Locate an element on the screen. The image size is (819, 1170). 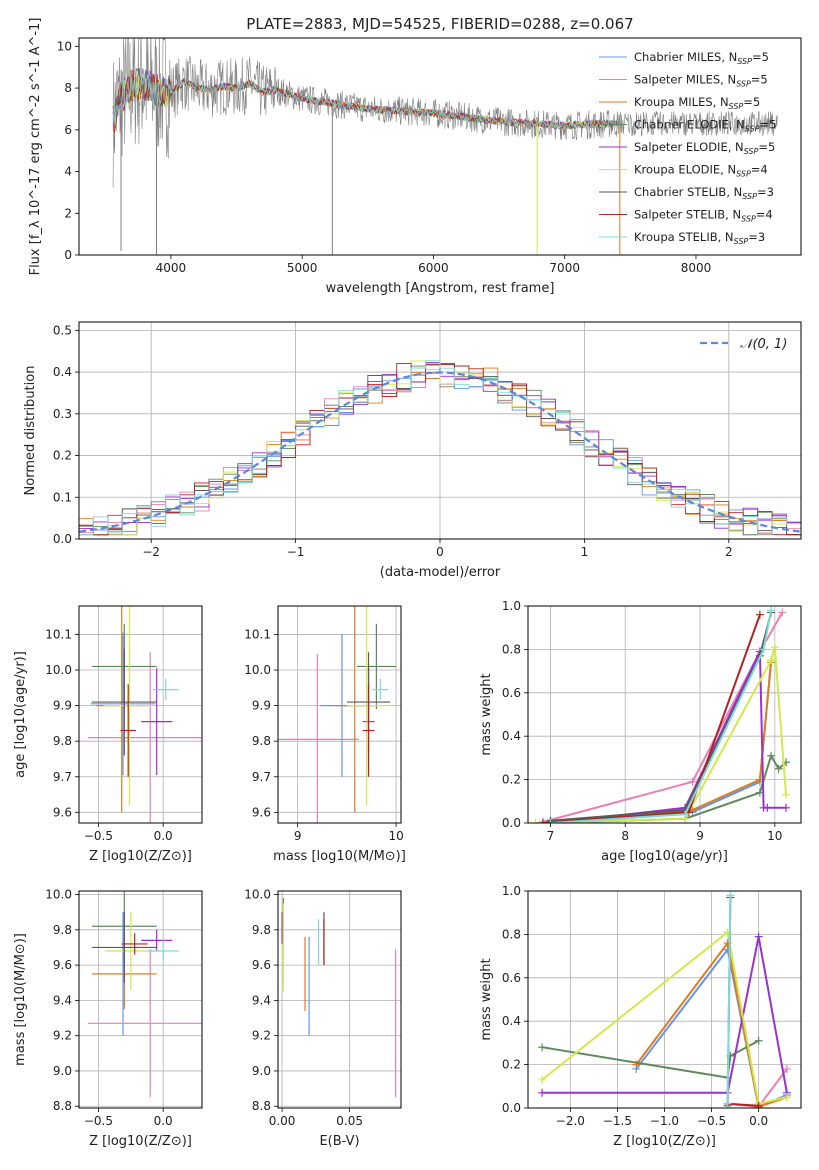
legend-entry: Kroupa MILES, NSSP=5 is located at coordinates (697, 103).